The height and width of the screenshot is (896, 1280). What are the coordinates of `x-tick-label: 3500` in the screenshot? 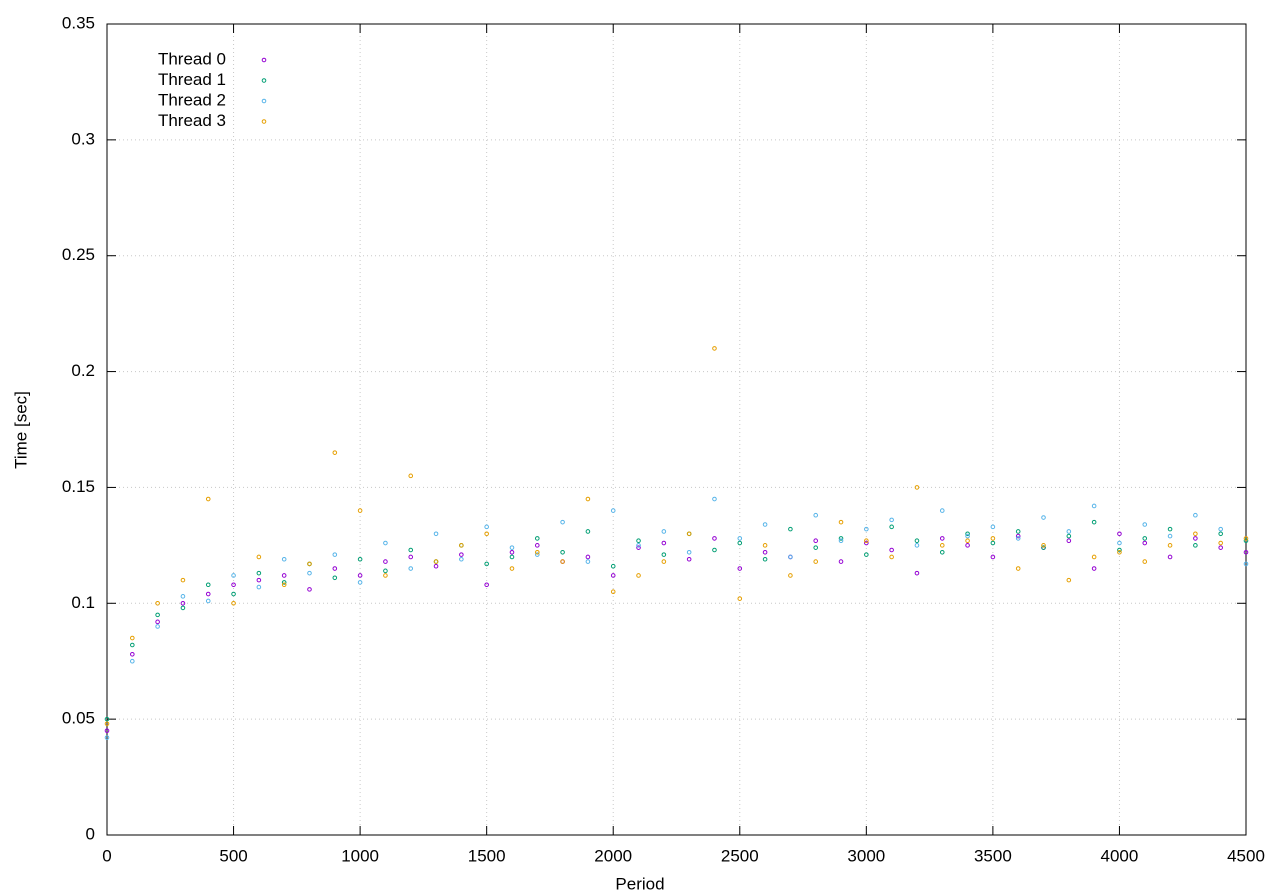 It's located at (993, 855).